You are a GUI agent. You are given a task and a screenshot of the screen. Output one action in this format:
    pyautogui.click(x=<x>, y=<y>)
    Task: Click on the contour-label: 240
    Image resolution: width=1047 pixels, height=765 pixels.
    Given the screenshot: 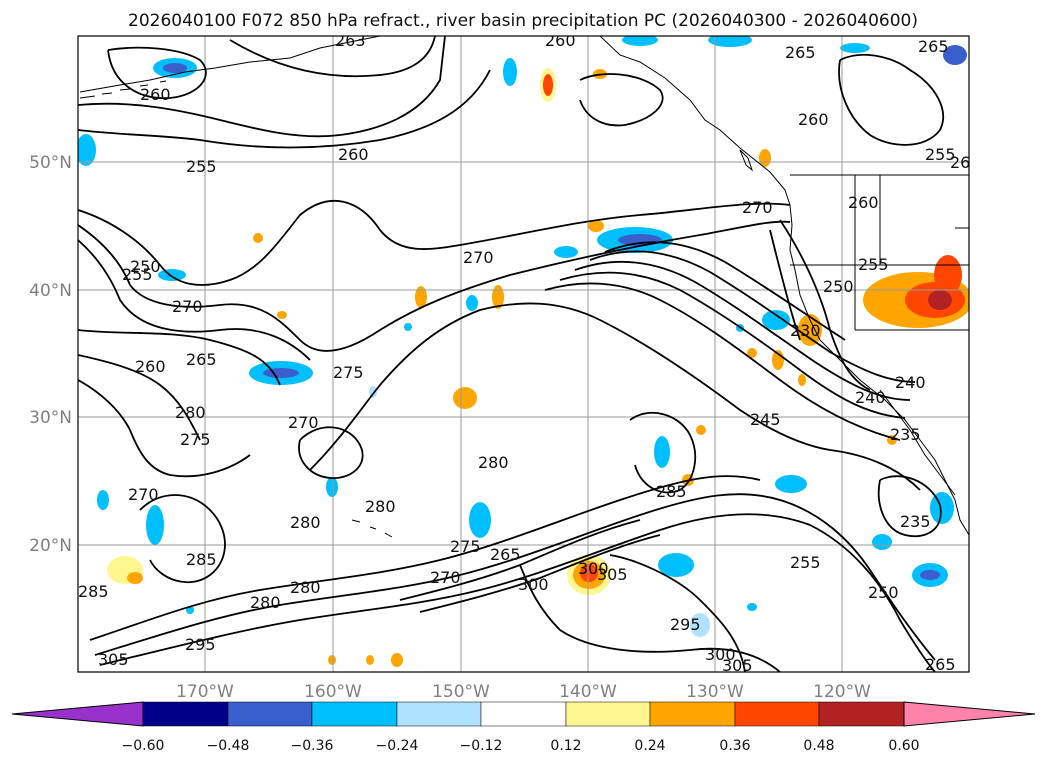 What is the action you would take?
    pyautogui.click(x=870, y=397)
    